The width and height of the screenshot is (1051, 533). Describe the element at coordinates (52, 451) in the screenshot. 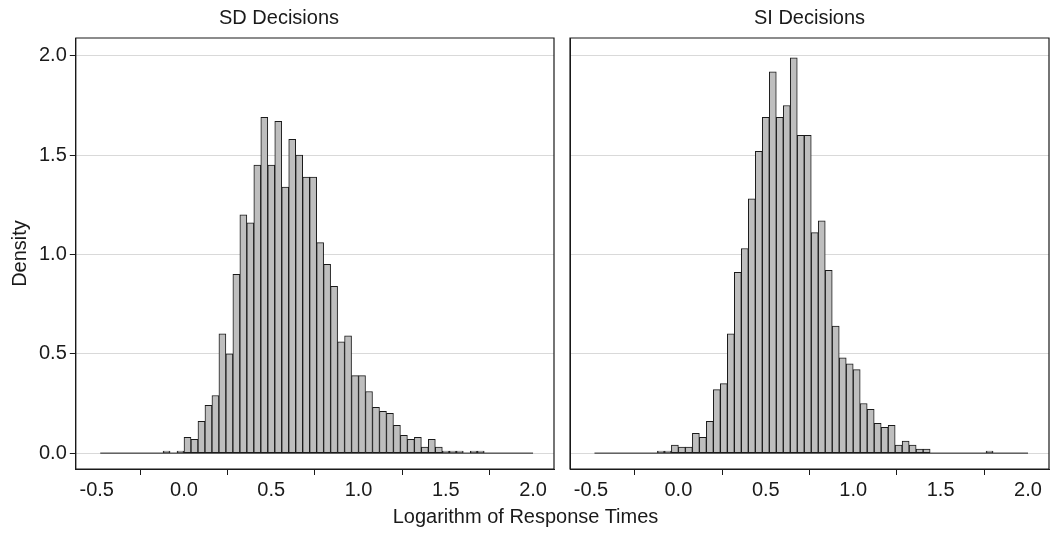

I see `y-tick-label: 0.0` at that location.